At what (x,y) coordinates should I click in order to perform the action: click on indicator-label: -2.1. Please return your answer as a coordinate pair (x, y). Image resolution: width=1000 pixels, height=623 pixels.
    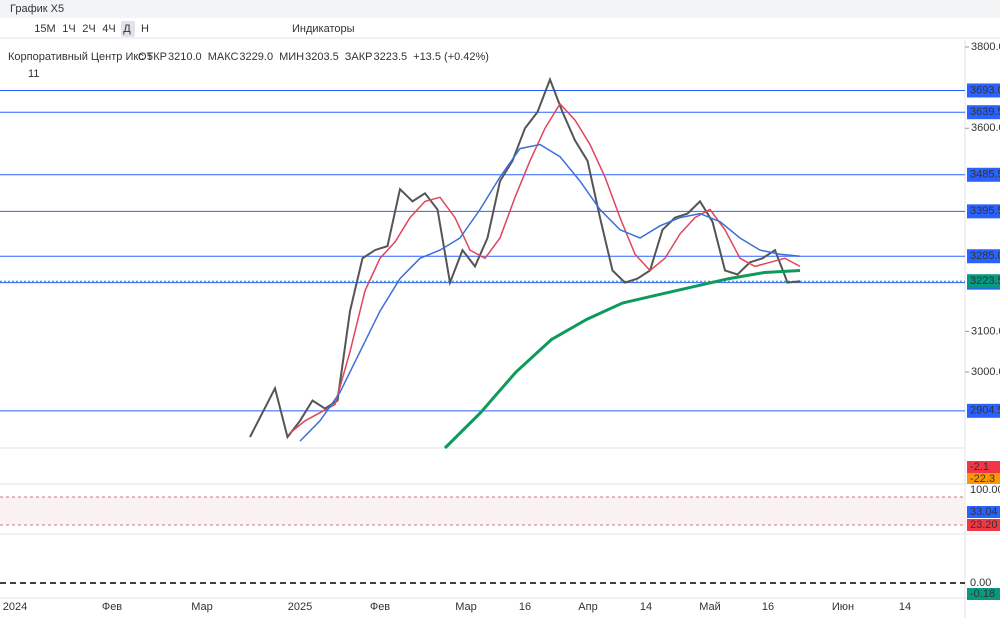
    Looking at the image, I should click on (979, 467).